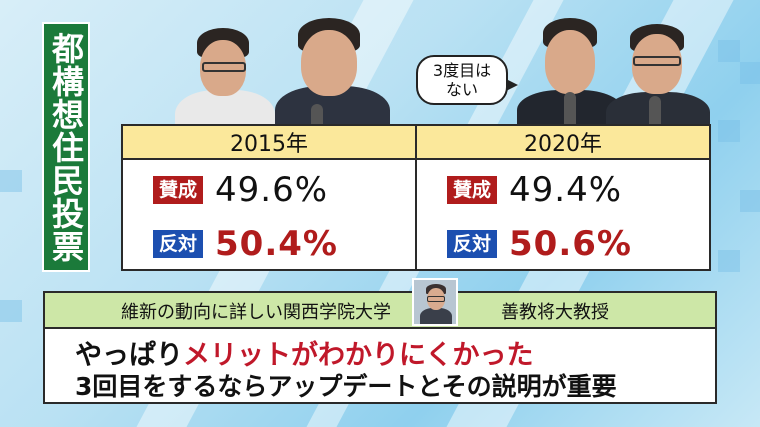 Image resolution: width=760 pixels, height=427 pixels. Describe the element at coordinates (225, 108) in the screenshot. I see `suit` at that location.